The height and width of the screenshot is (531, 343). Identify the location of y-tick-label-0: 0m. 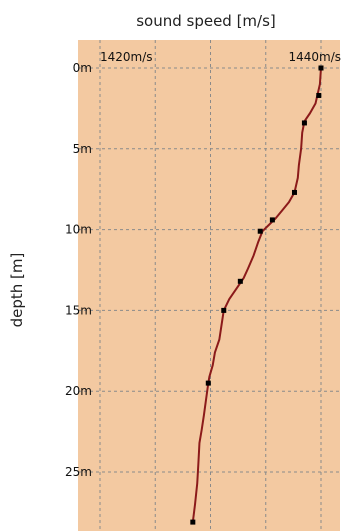
(82, 68).